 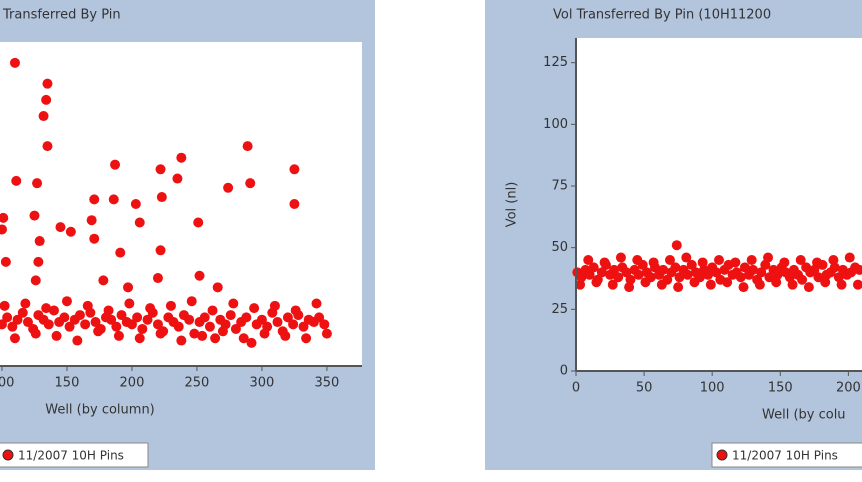 What do you see at coordinates (67, 383) in the screenshot?
I see `x-tick-label: 150` at bounding box center [67, 383].